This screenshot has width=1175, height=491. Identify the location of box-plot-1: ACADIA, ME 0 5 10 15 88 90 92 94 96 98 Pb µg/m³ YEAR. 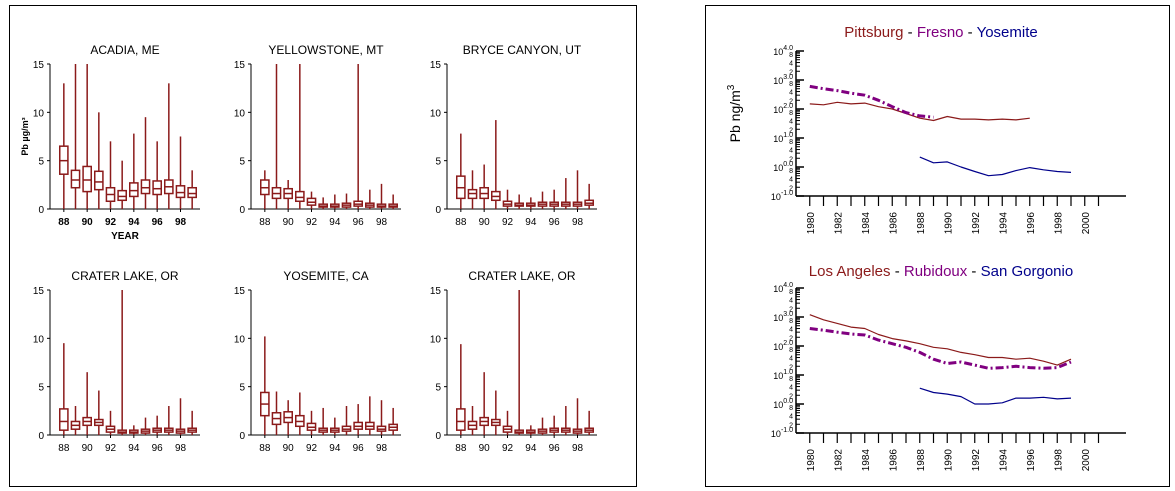
(110, 142).